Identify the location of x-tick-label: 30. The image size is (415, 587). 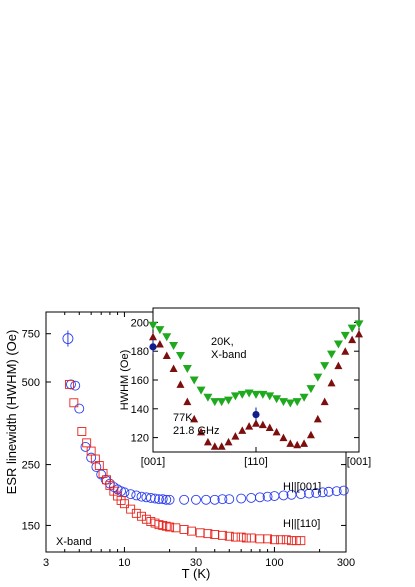
(196, 563).